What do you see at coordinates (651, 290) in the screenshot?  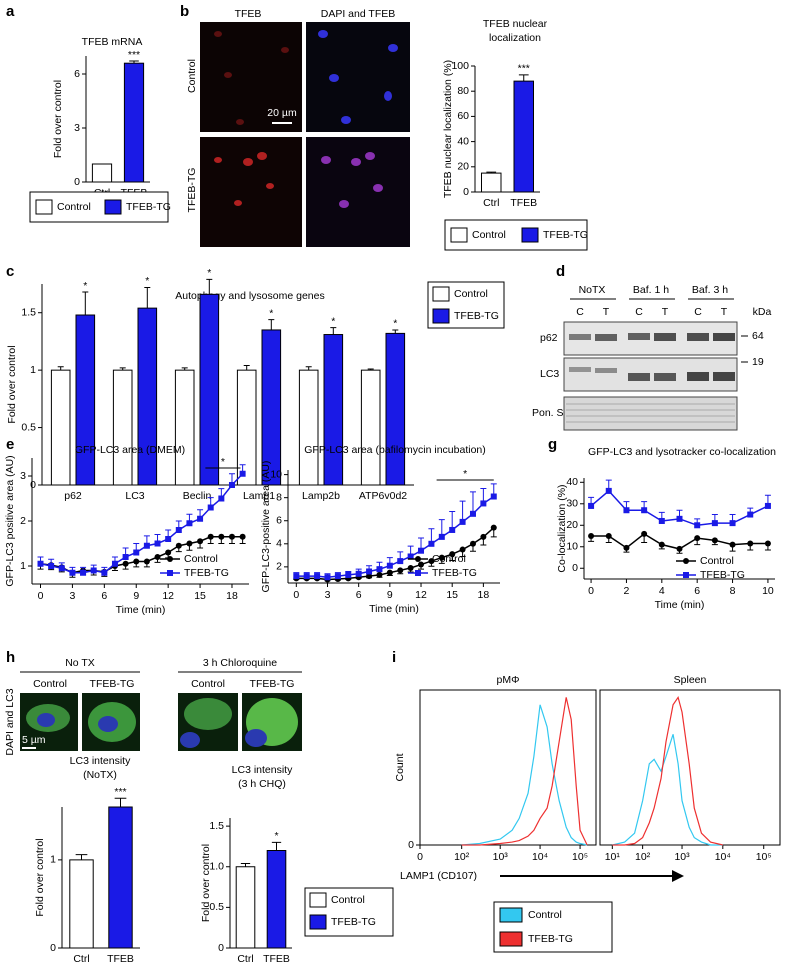 I see `group-label: Baf. 1 h` at bounding box center [651, 290].